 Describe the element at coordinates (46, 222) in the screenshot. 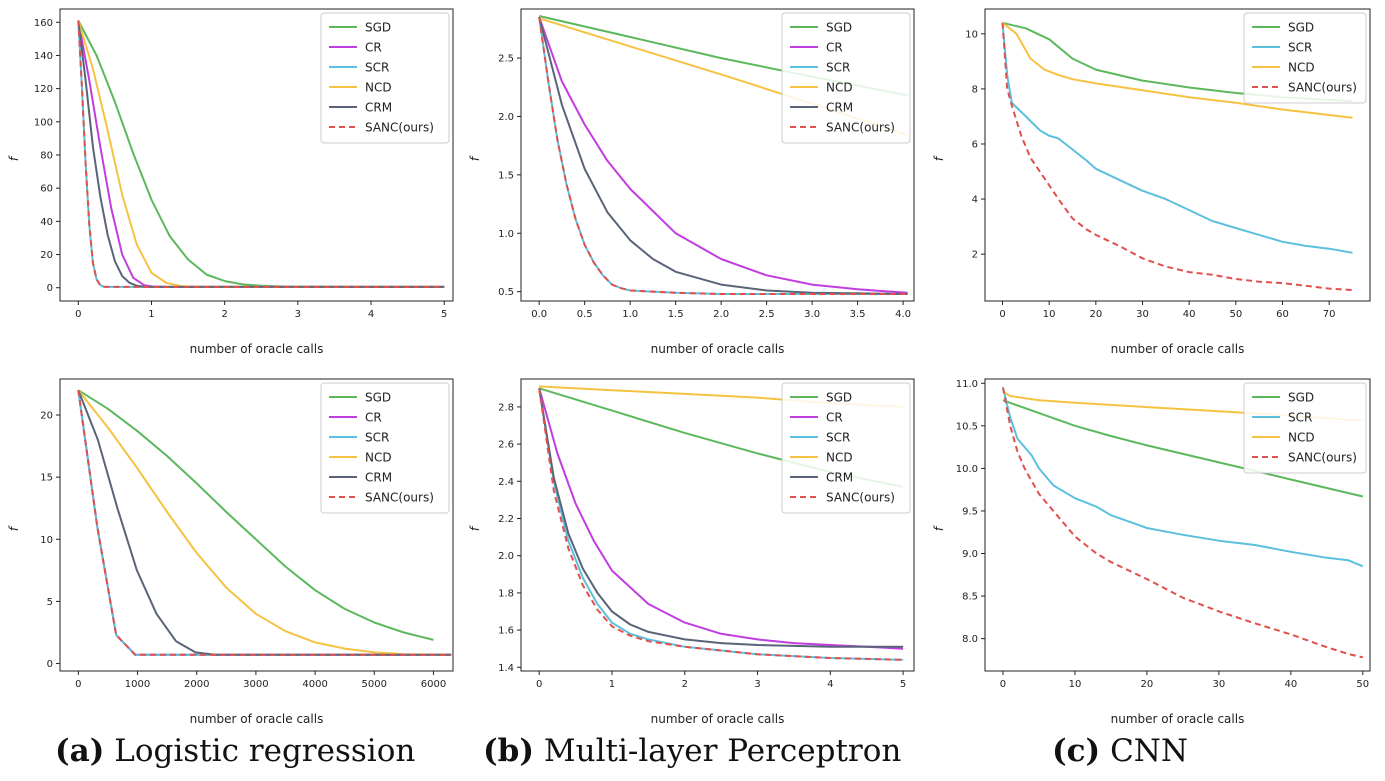

I see `y-tick-label: 40` at that location.